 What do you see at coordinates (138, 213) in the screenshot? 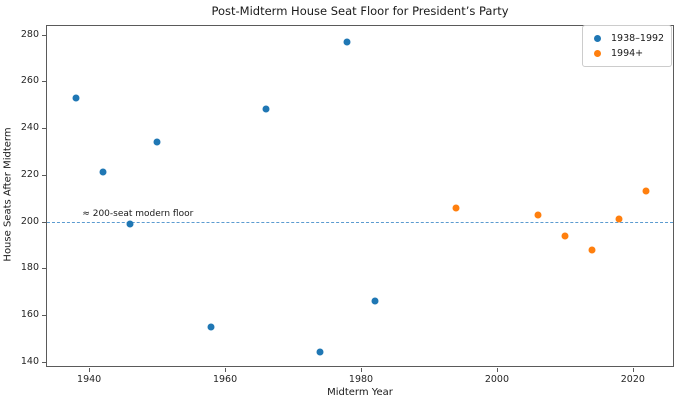
I see `reference-line-annotation: ≈ 200-seat modern floor` at bounding box center [138, 213].